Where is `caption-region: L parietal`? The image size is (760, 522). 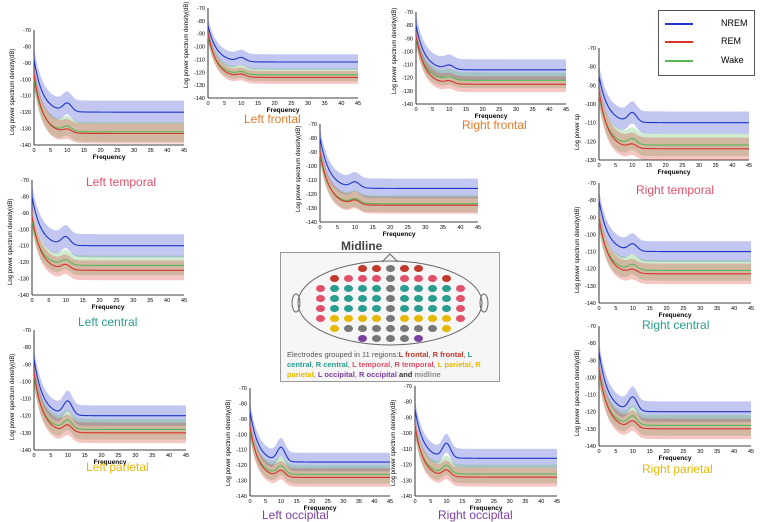 caption-region: L parietal is located at coordinates (454, 364).